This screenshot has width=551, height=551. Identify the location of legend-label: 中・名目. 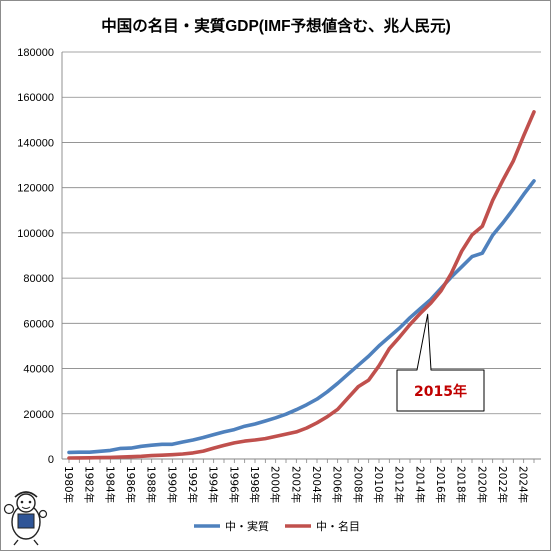
(338, 526).